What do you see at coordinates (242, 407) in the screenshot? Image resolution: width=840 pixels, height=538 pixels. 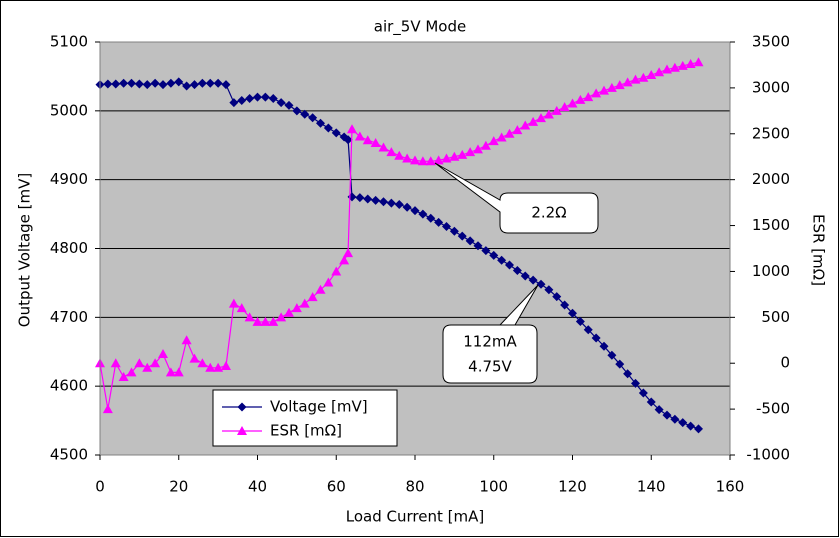 I see `legend-marker` at bounding box center [242, 407].